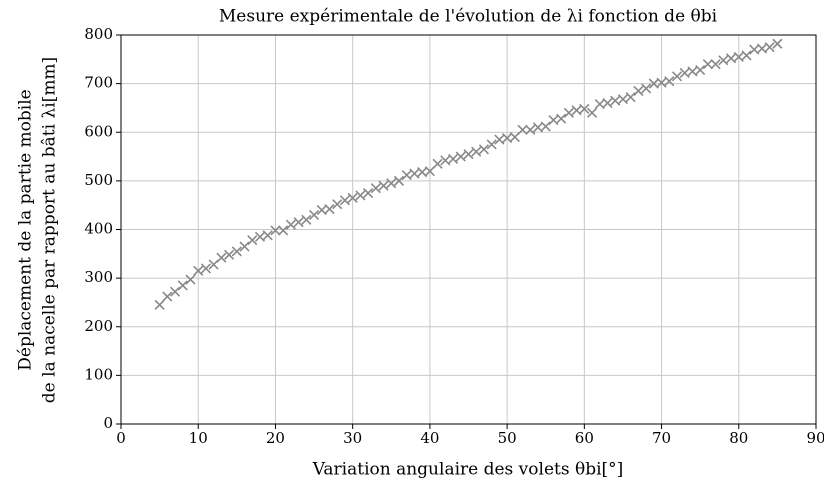 The width and height of the screenshot is (824, 487). What do you see at coordinates (98, 34) in the screenshot?
I see `y-tick-label: 800` at bounding box center [98, 34].